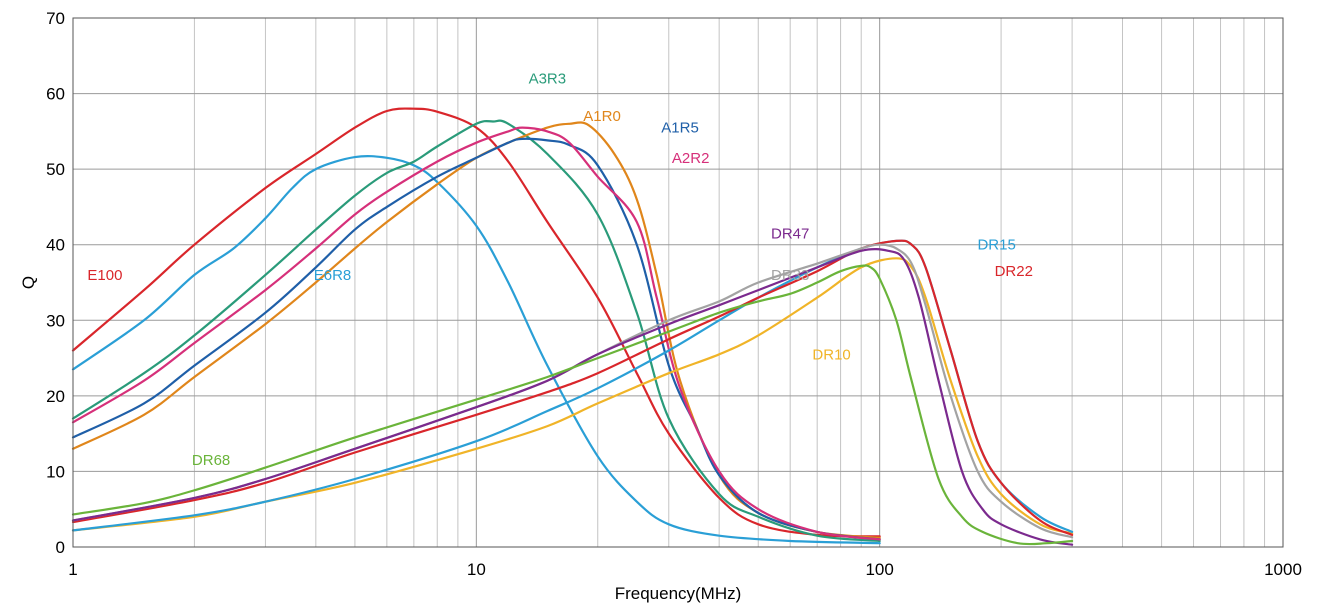 The image size is (1321, 610). What do you see at coordinates (996, 245) in the screenshot?
I see `series-label-dr15: DR15` at bounding box center [996, 245].